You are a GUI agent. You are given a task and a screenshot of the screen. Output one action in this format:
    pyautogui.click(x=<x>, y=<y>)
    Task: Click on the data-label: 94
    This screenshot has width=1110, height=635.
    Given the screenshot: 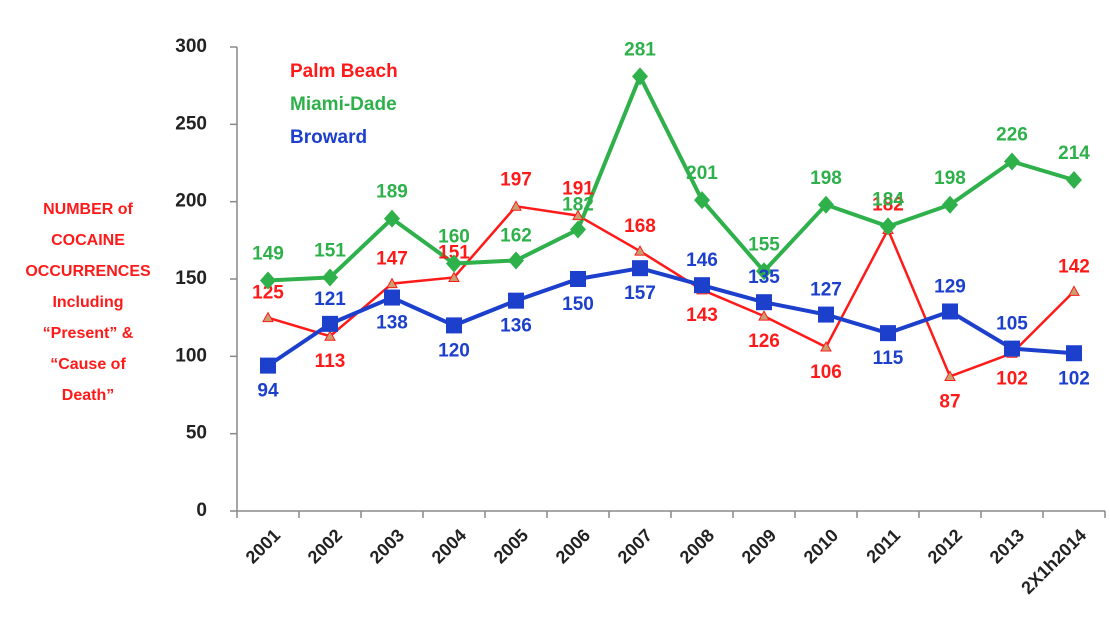 What is the action you would take?
    pyautogui.click(x=268, y=391)
    